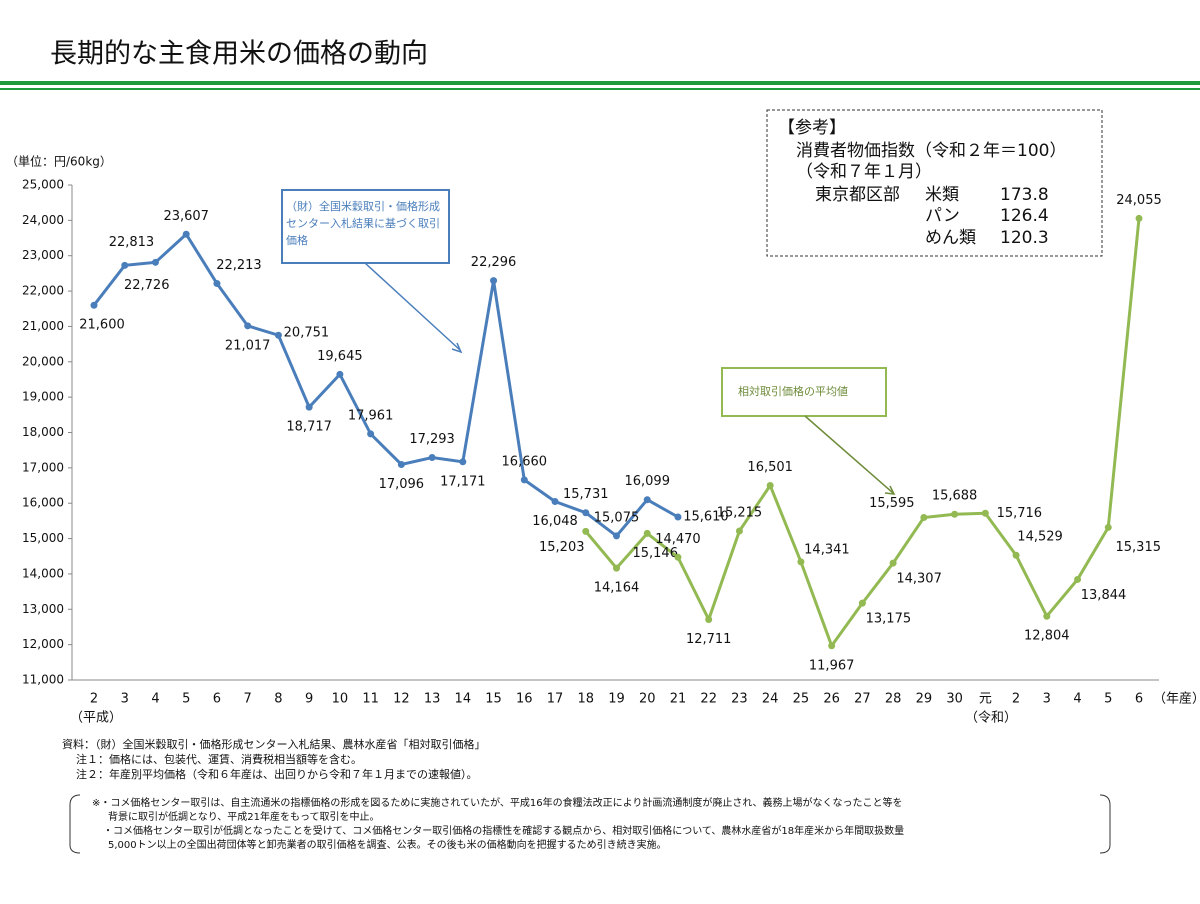 Image resolution: width=1200 pixels, height=904 pixels. I want to click on x-unit-label: （年産）, so click(1176, 699).